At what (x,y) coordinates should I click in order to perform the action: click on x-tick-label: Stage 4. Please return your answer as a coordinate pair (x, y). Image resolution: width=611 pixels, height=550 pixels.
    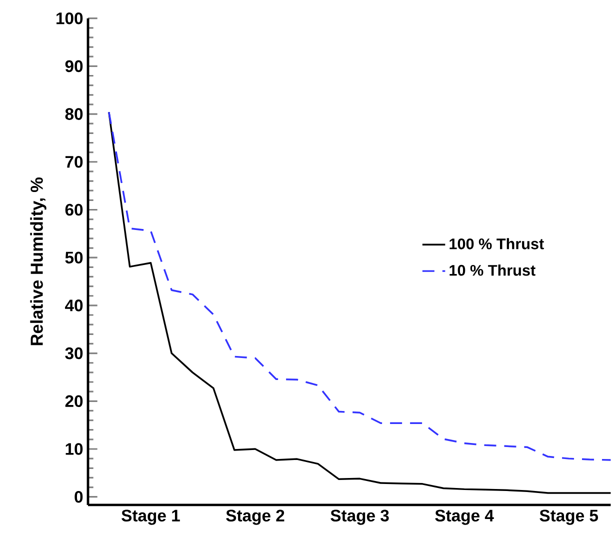
    Looking at the image, I should click on (464, 517).